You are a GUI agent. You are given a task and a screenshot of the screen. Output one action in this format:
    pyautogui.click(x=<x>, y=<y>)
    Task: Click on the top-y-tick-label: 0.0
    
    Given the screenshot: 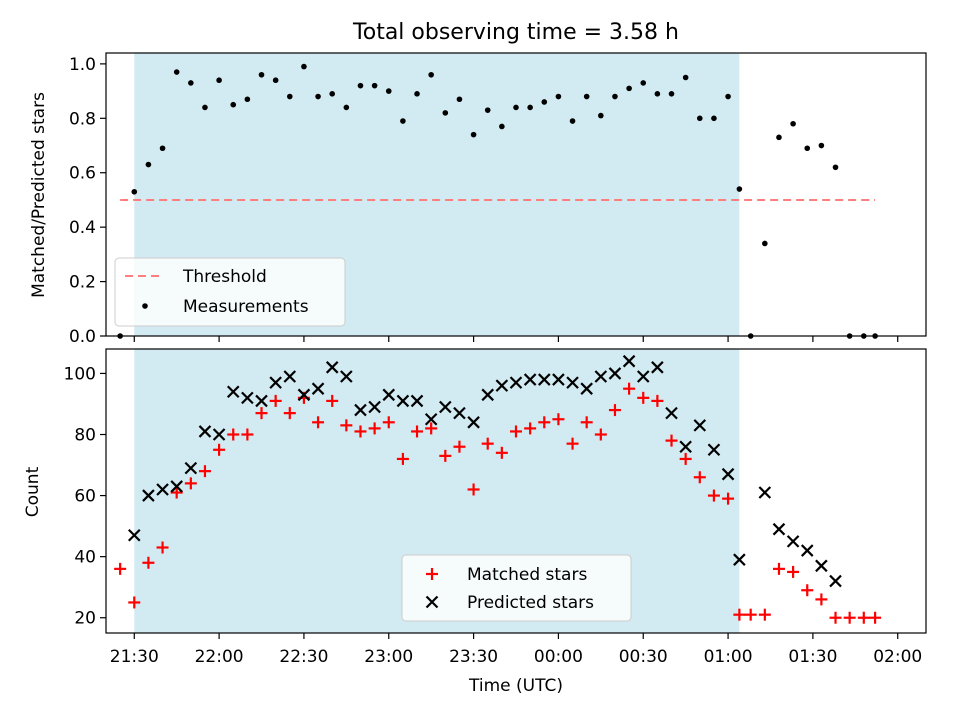 What is the action you would take?
    pyautogui.click(x=82, y=337)
    